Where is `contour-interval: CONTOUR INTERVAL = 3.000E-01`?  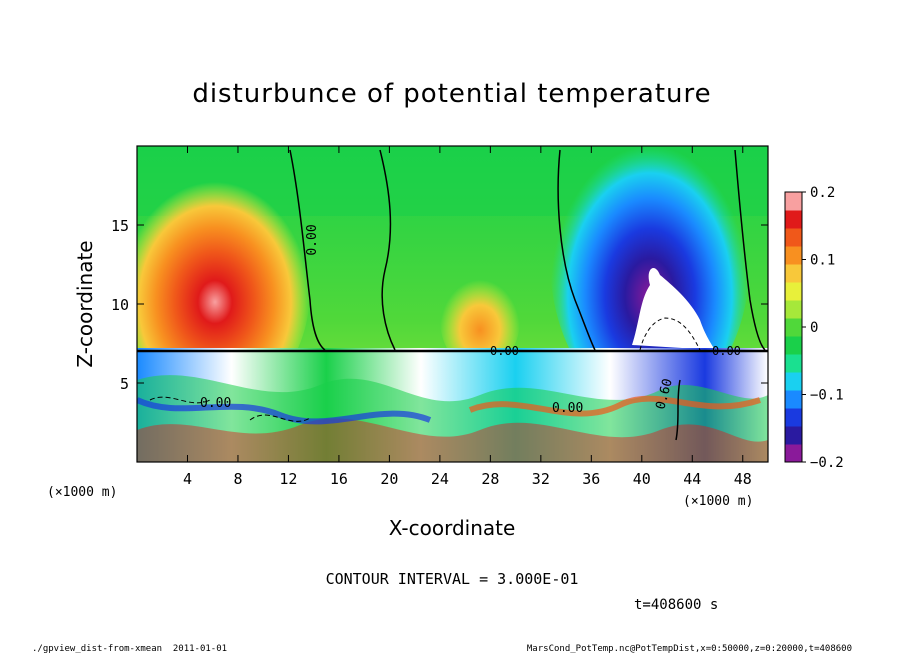 contour-interval: CONTOUR INTERVAL = 3.000E-01 is located at coordinates (452, 579).